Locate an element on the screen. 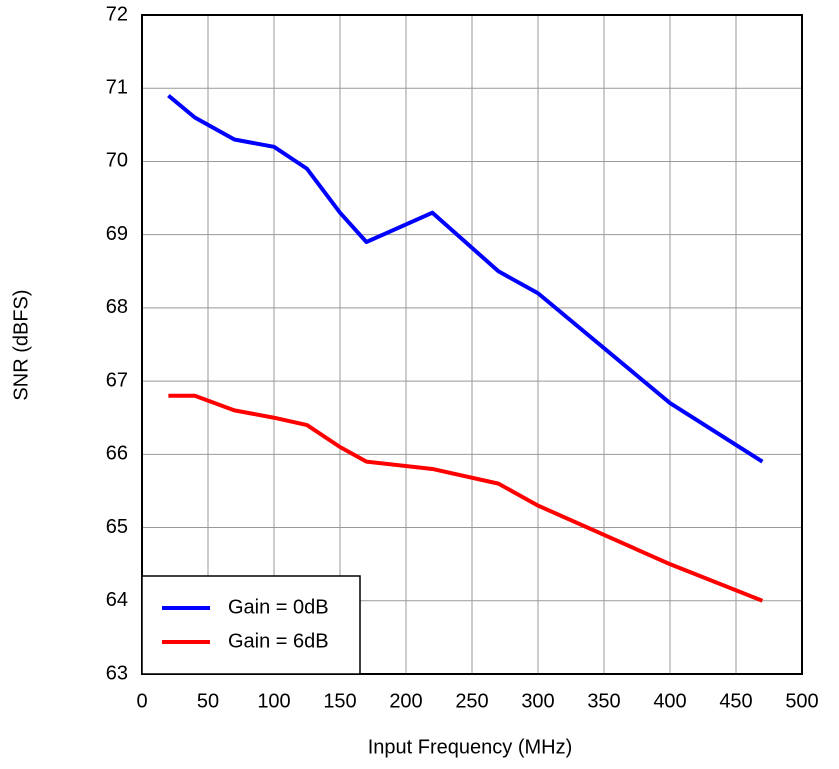 This screenshot has height=769, width=839. legend-label: Gain = 0dB is located at coordinates (278, 607).